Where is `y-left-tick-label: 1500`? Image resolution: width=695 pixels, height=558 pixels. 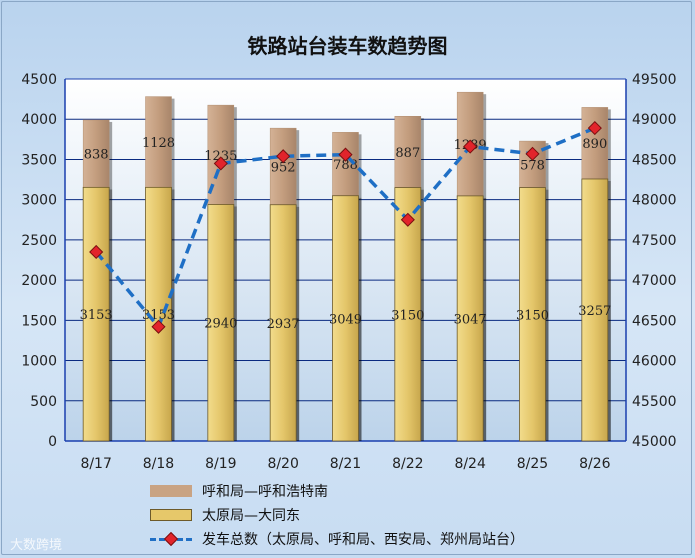
y-left-tick-label: 1500 is located at coordinates (39, 321).